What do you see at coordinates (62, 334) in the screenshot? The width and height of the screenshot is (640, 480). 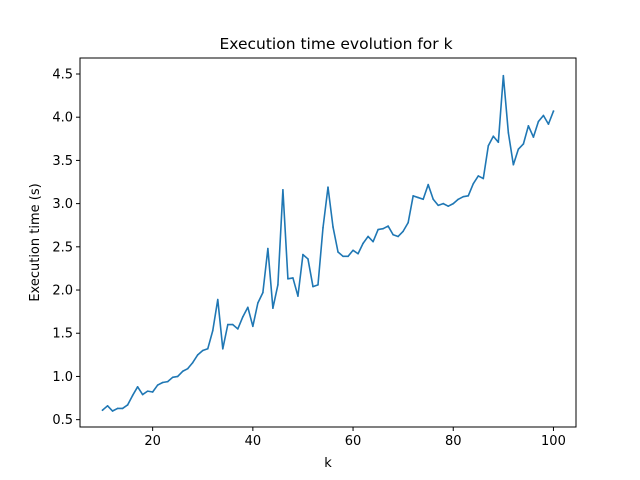 I see `y-tick-label: 1.5` at bounding box center [62, 334].